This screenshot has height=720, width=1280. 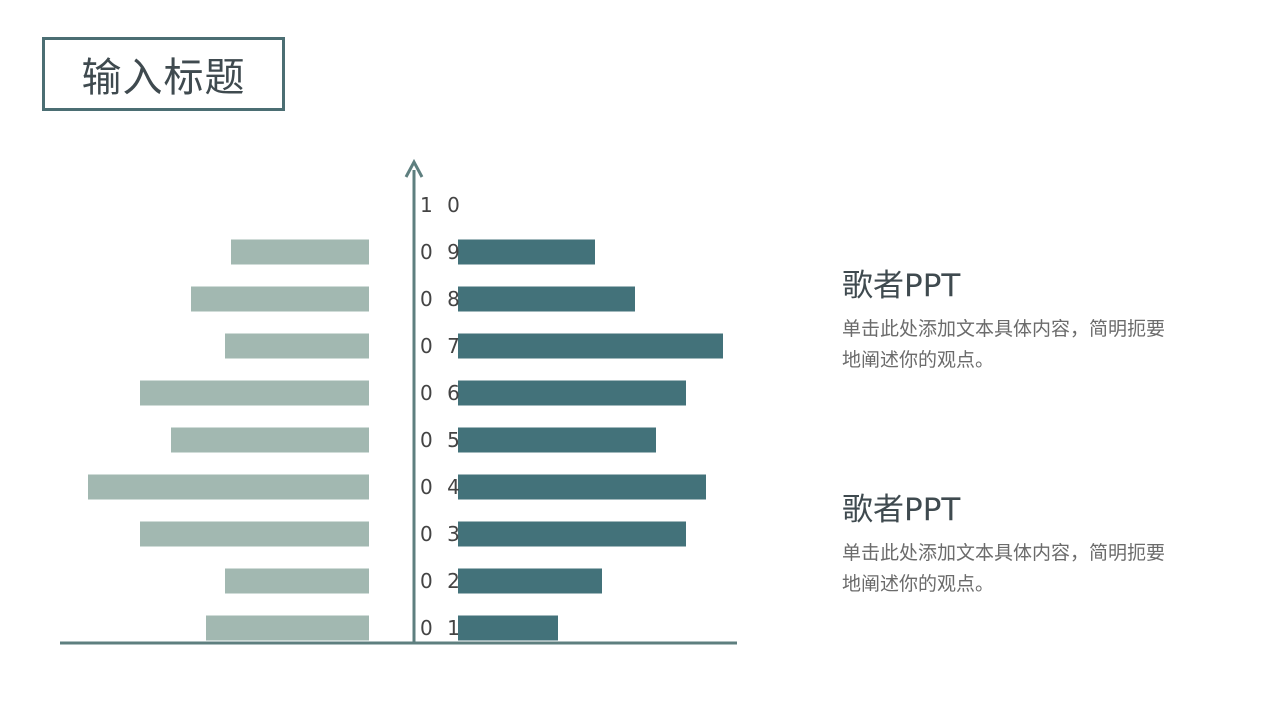 I want to click on text-block-2: 歌者PPT 单击此处添加文本具体内容，简明扼要地阐述你的观点。, so click(x=1007, y=545).